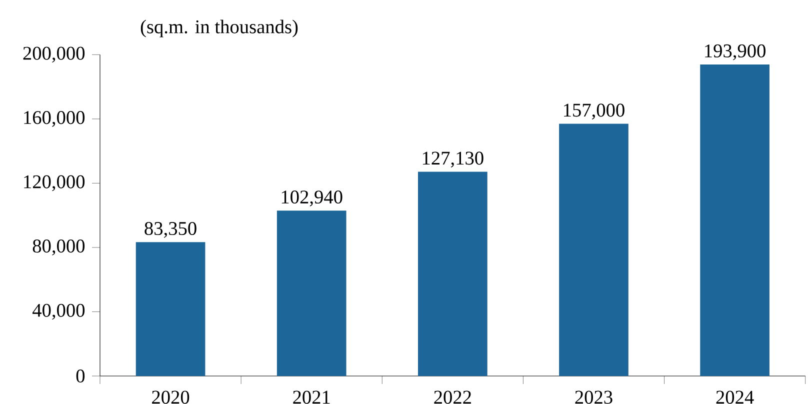  Describe the element at coordinates (80, 376) in the screenshot. I see `y-tick-label: 0` at that location.